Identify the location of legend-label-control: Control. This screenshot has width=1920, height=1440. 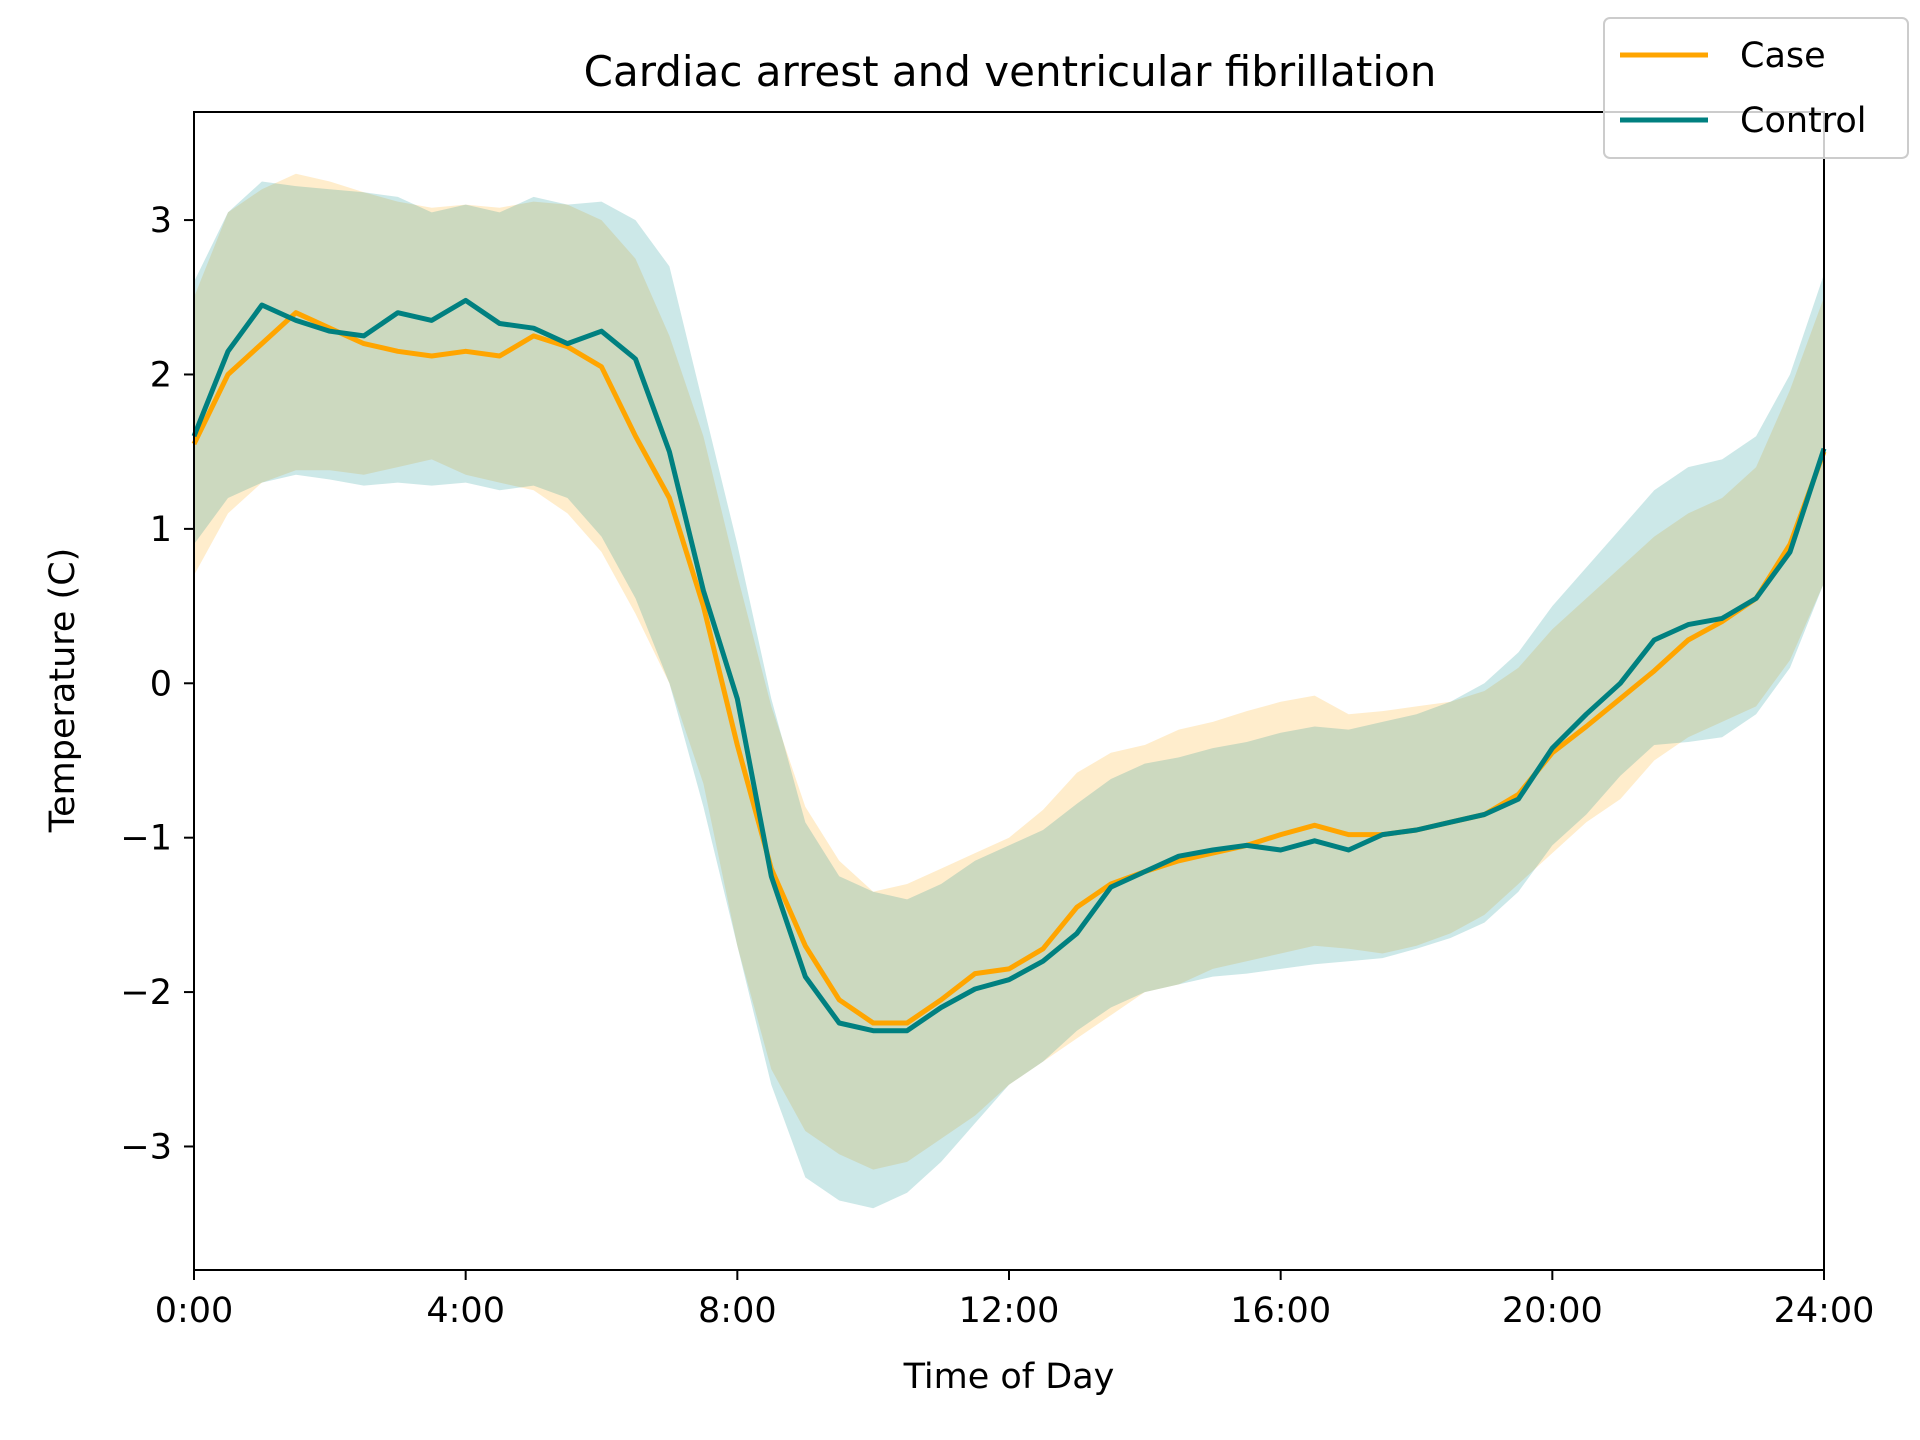
(1803, 121).